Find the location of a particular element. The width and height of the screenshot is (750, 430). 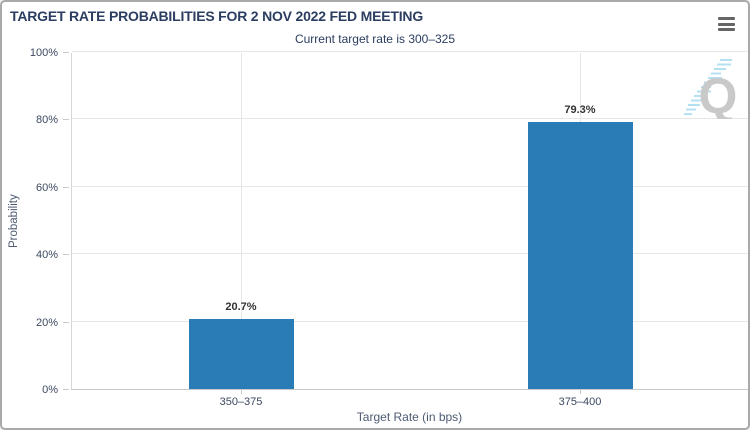

x-axis-category-label: 350–375 is located at coordinates (241, 402).